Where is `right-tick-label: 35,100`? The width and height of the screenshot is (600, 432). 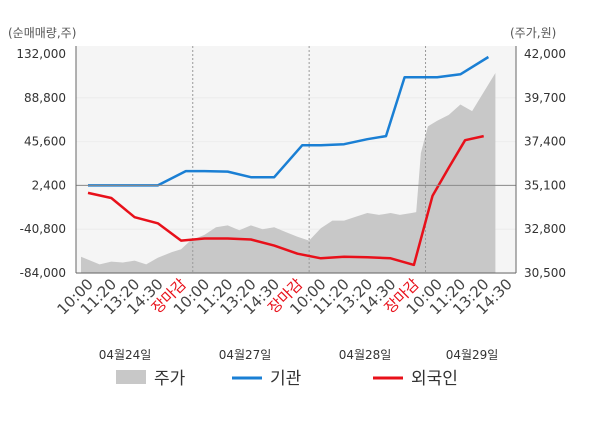 right-tick-label: 35,100 is located at coordinates (545, 185).